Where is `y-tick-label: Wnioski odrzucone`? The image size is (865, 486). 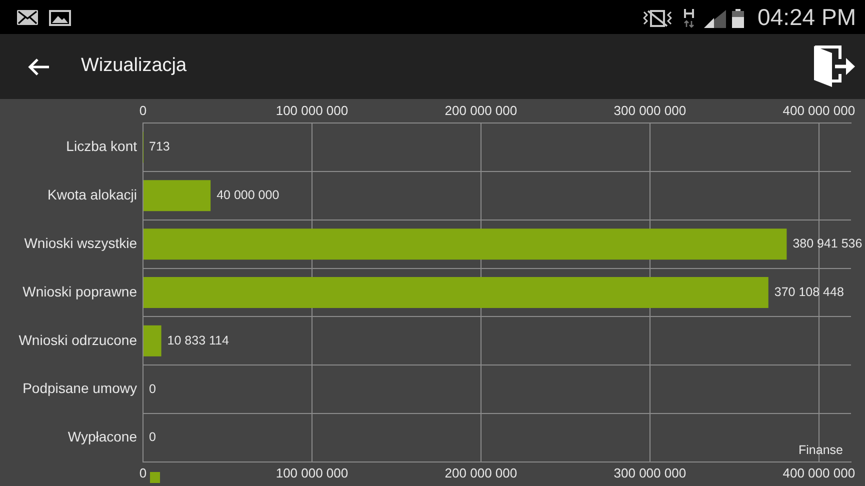
y-tick-label: Wnioski odrzucone is located at coordinates (78, 340).